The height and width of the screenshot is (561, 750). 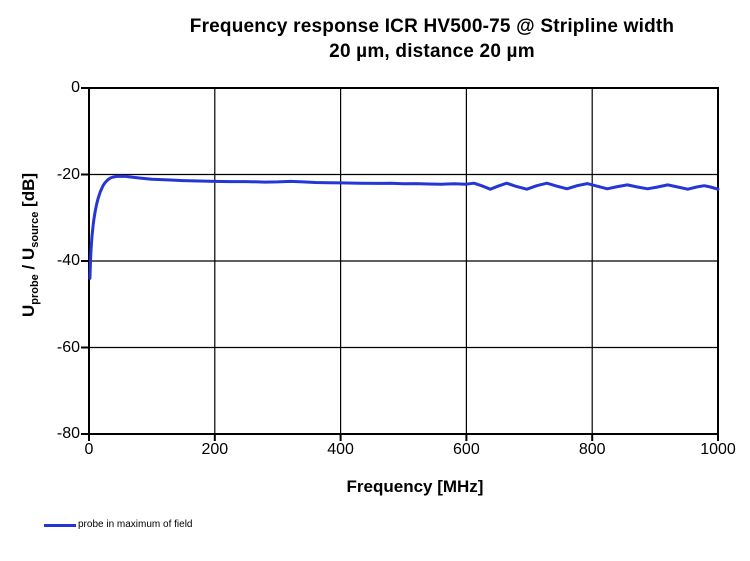 What do you see at coordinates (215, 449) in the screenshot?
I see `x-tick-label: 200` at bounding box center [215, 449].